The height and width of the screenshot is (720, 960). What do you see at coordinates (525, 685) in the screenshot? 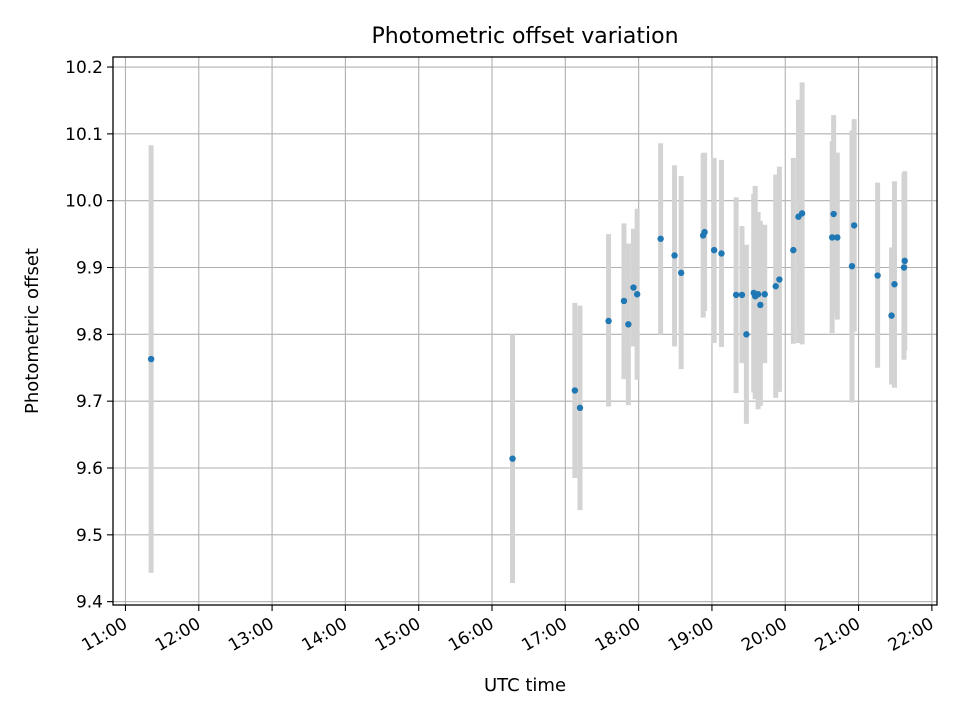
I see `x-axis-label: UTC time` at bounding box center [525, 685].